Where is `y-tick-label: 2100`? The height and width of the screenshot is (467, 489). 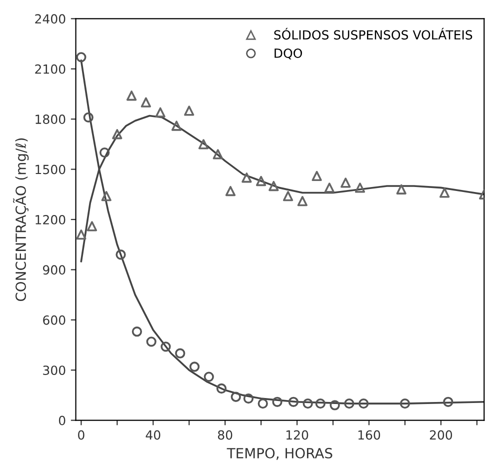 y-tick-label: 2100 is located at coordinates (50, 69).